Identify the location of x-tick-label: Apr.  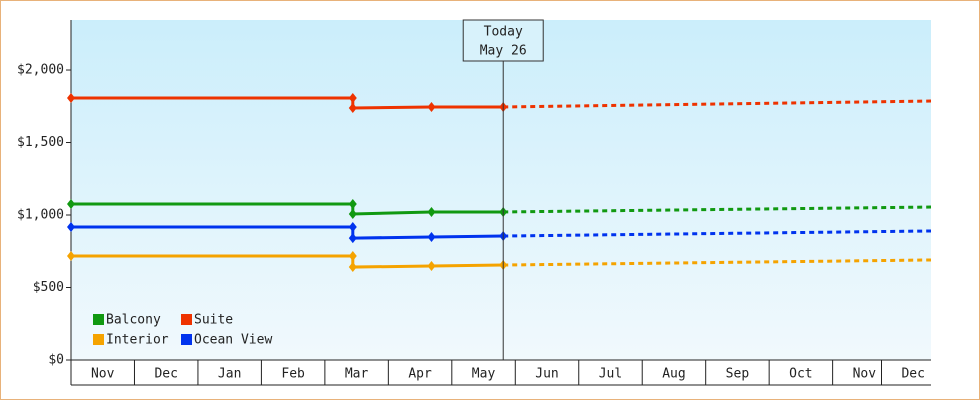
(420, 374).